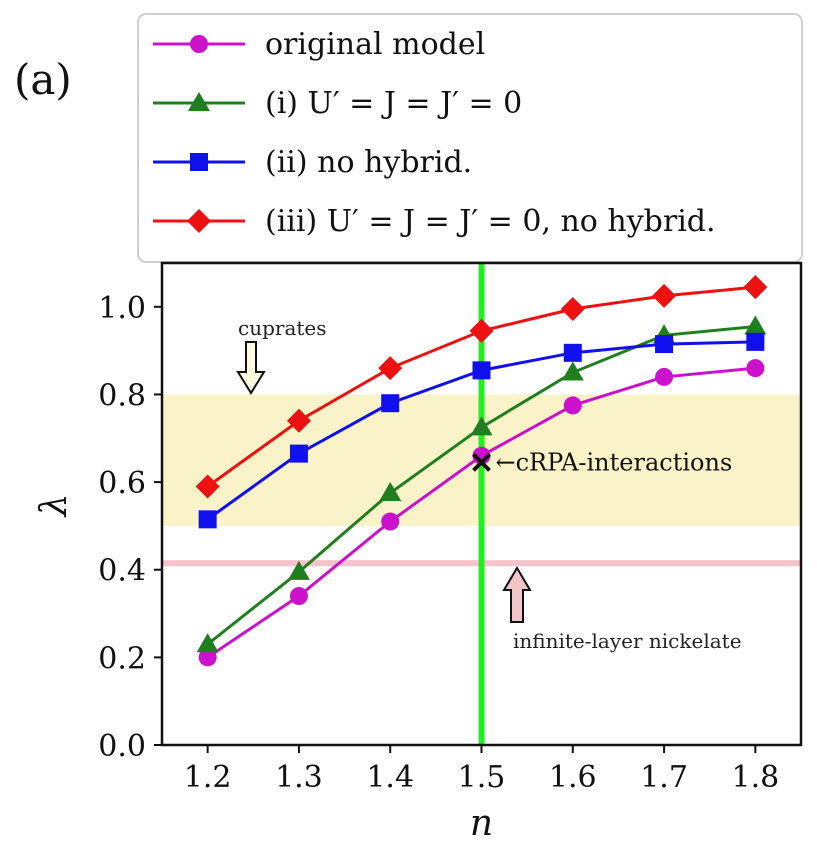 The image size is (817, 857). I want to click on crpa-label: ←cRPA-interactions, so click(614, 462).